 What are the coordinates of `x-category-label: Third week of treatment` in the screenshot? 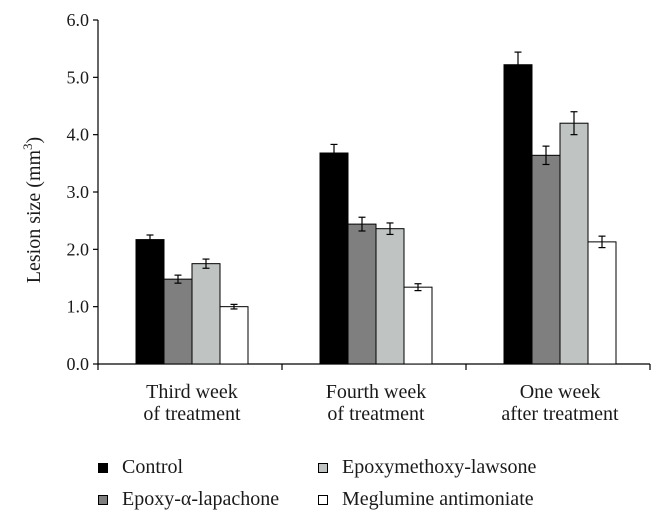 It's located at (192, 403).